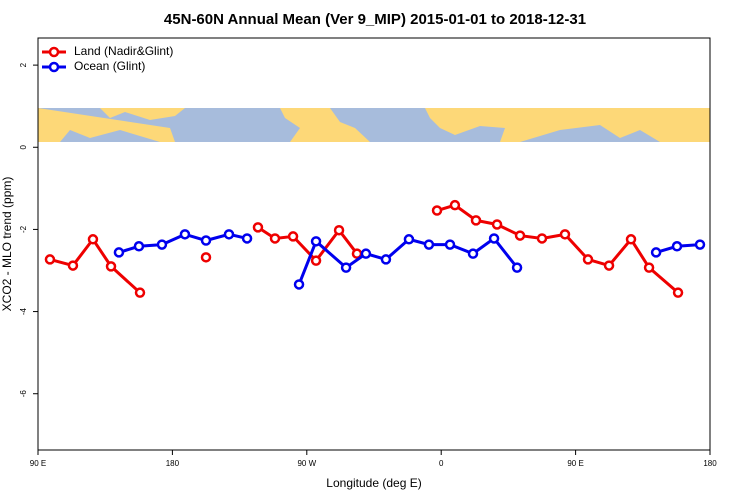  What do you see at coordinates (123, 51) in the screenshot?
I see `legend-label: Land (Nadir&Glint)` at bounding box center [123, 51].